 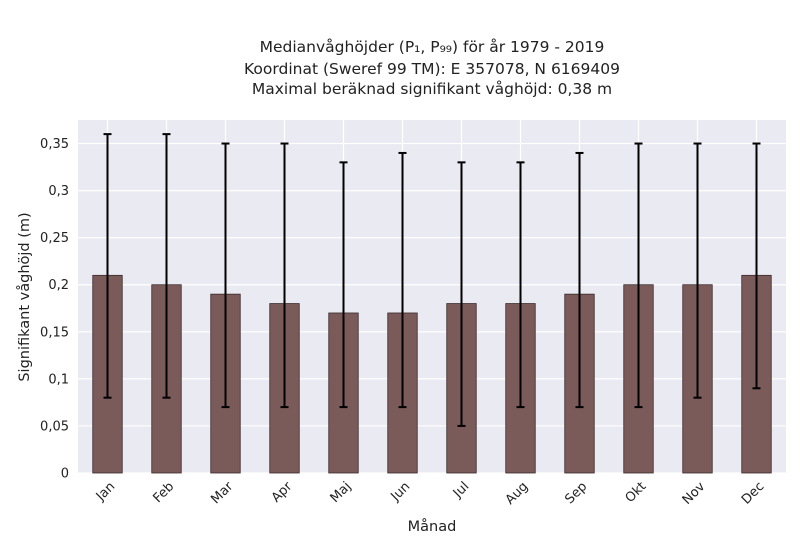 I want to click on error-bar-jun, so click(x=402, y=280).